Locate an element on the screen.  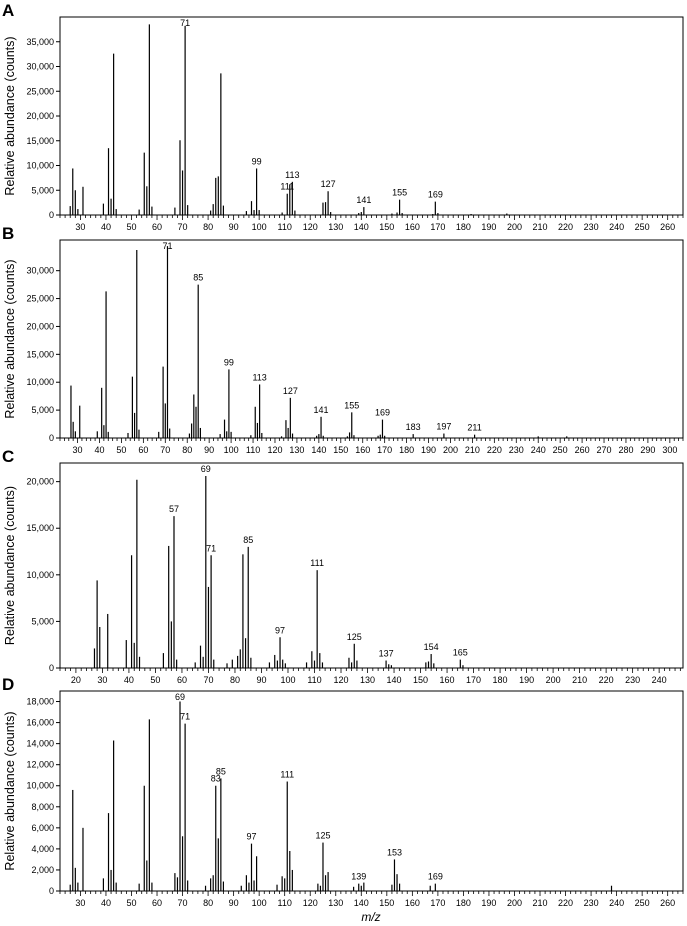
x-tick-label: 270 is located at coordinates (604, 450).